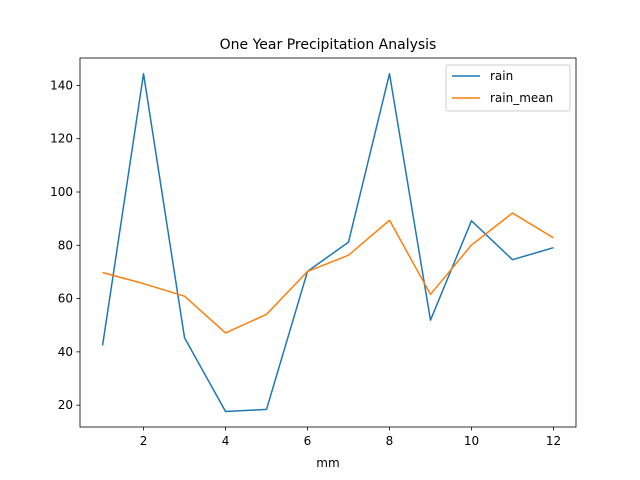  What do you see at coordinates (308, 441) in the screenshot?
I see `x-tick-label: 6` at bounding box center [308, 441].